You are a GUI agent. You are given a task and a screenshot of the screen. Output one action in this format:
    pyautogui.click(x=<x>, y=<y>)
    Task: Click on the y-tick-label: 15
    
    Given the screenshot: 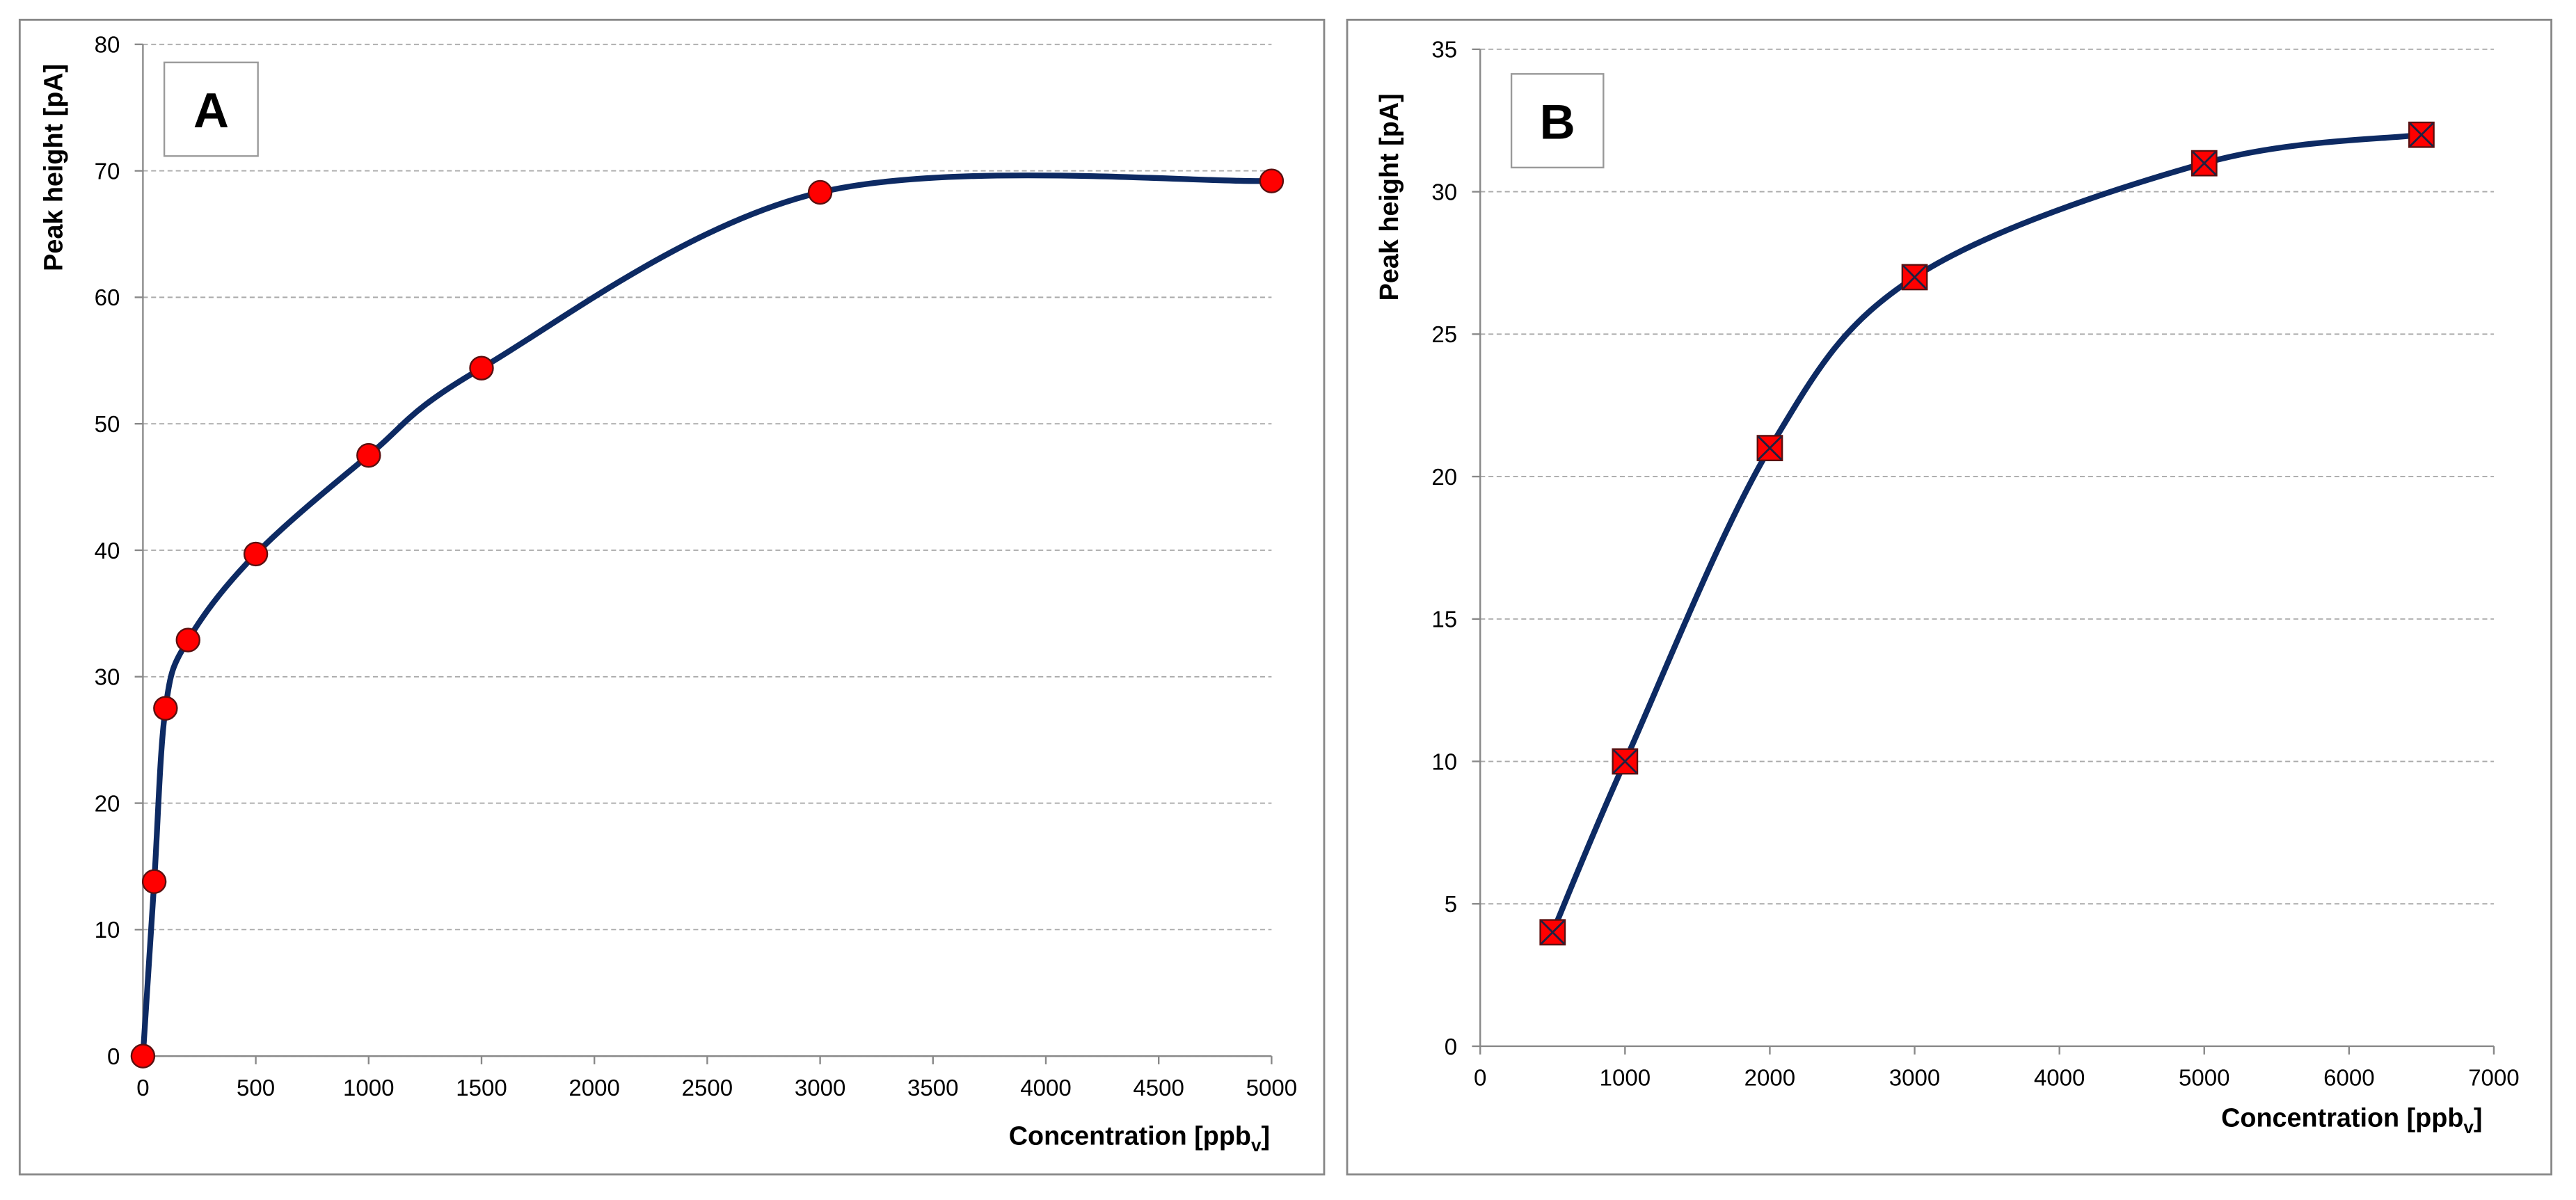 What is the action you would take?
    pyautogui.click(x=1444, y=620)
    